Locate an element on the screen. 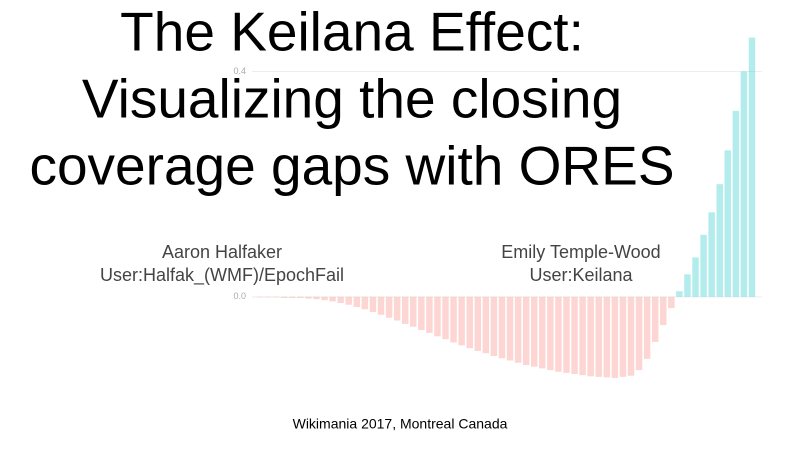 Image resolution: width=800 pixels, height=450 pixels. footer: Wikimania 2017, Montreal Canada is located at coordinates (400, 424).